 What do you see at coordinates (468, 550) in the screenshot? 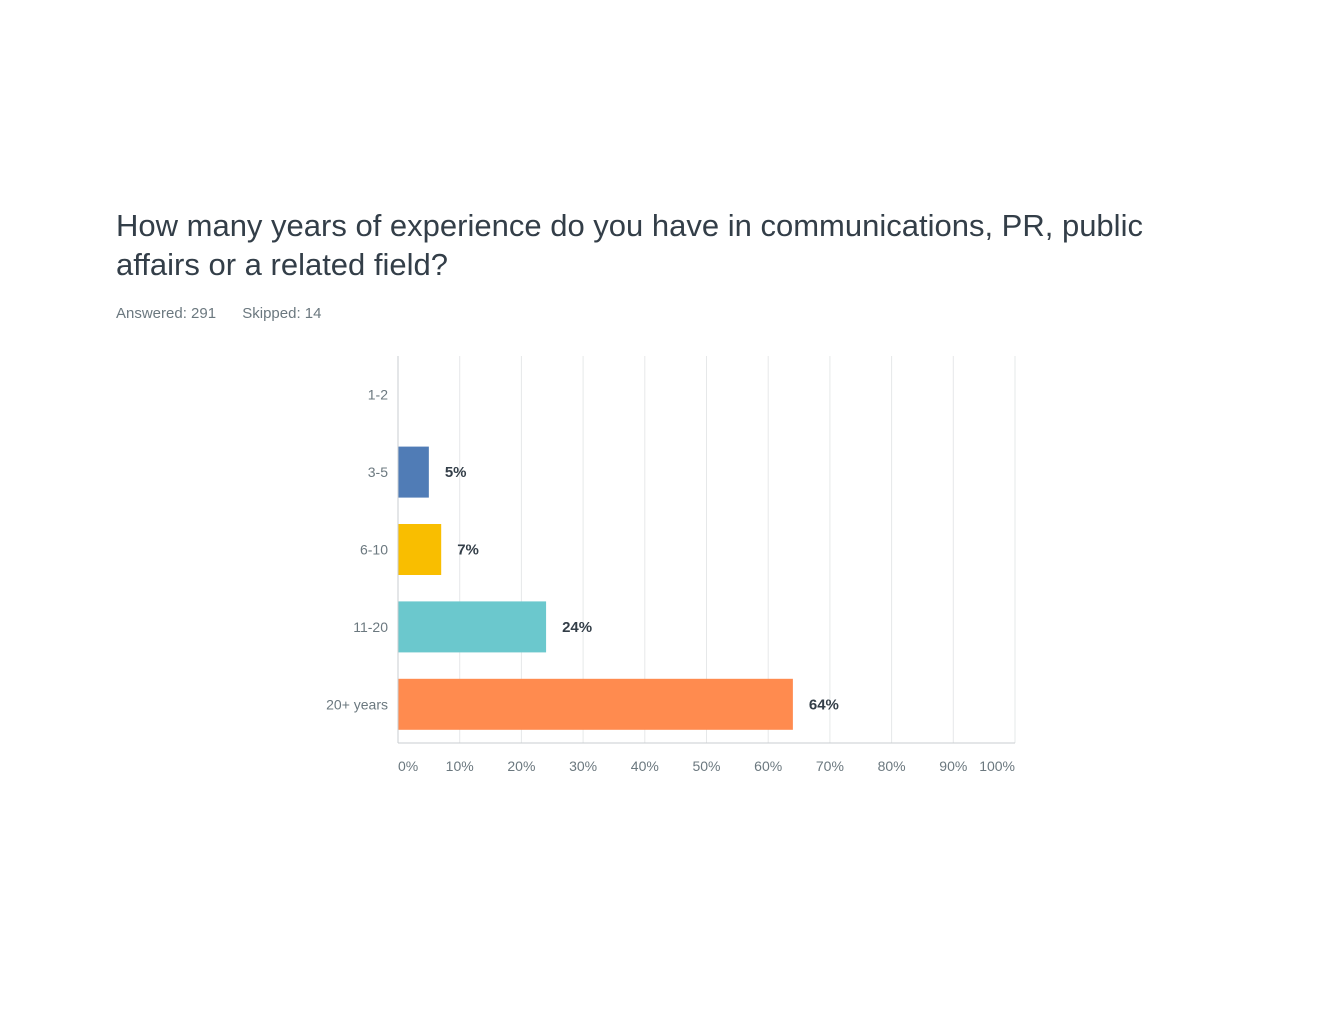
I see `value-label: 7%` at bounding box center [468, 550].